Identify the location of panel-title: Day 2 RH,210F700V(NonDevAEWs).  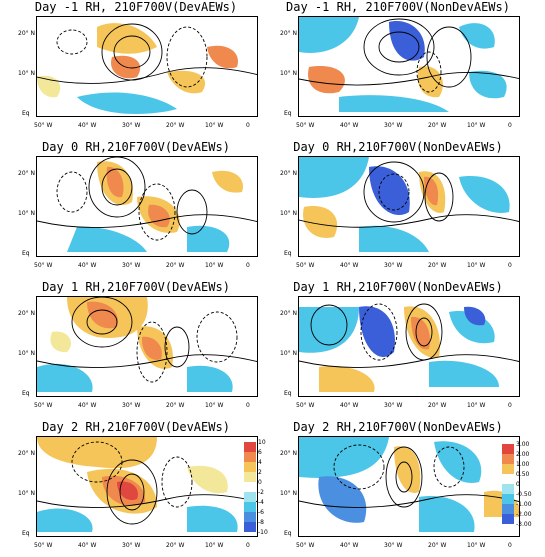
(398, 427).